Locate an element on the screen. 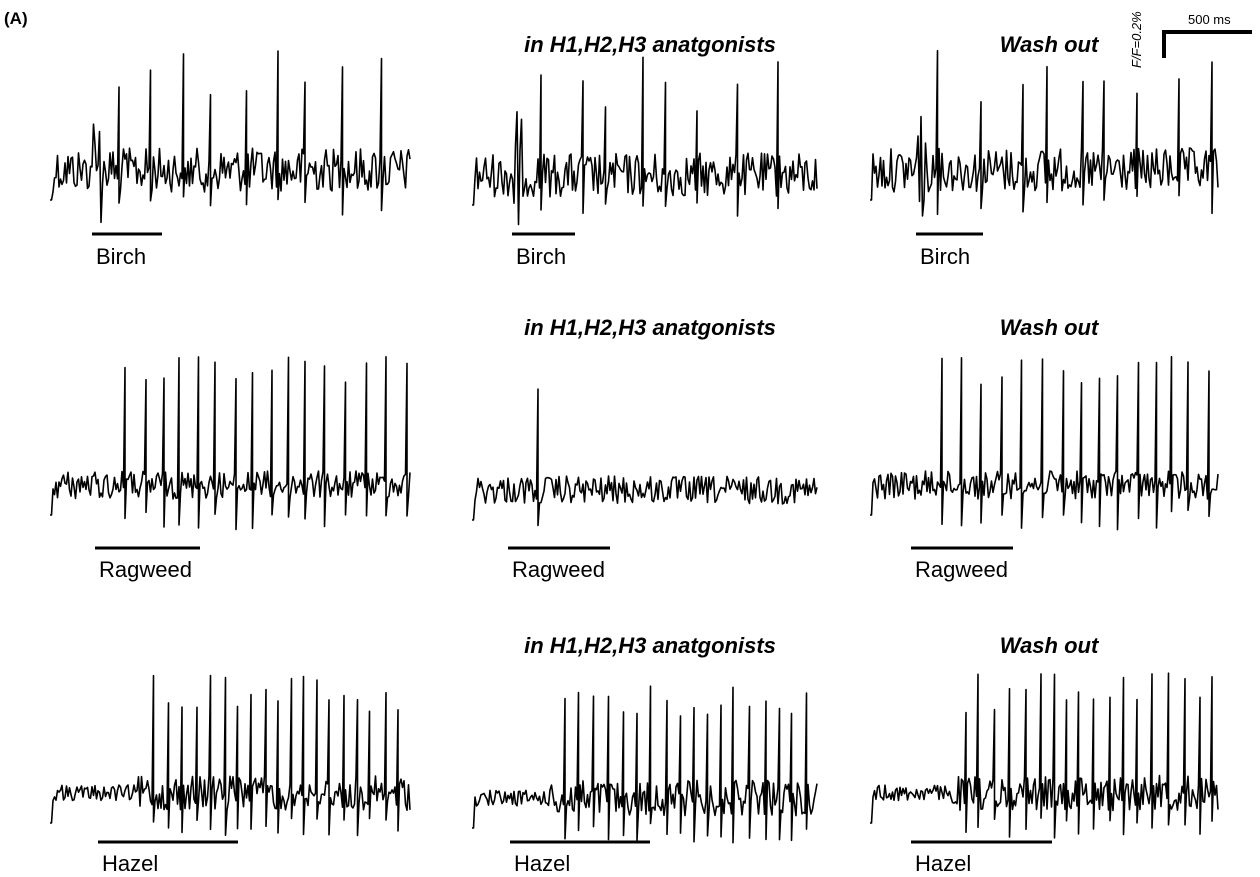  panel-label: (A) is located at coordinates (16, 18).